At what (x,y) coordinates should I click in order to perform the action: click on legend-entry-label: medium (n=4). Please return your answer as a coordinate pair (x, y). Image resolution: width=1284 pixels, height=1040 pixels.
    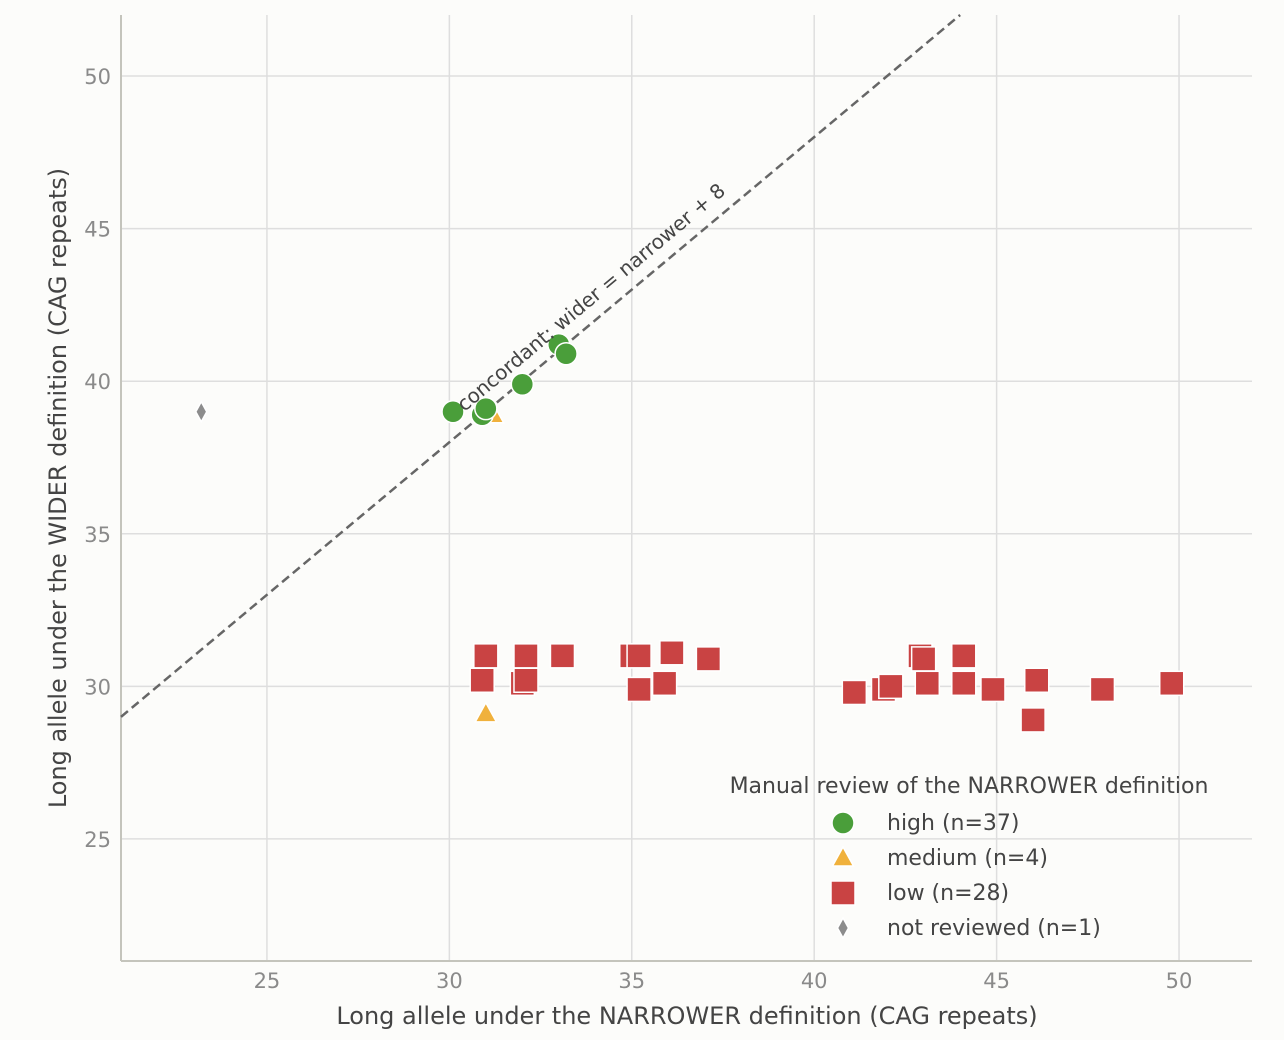
    Looking at the image, I should click on (967, 858).